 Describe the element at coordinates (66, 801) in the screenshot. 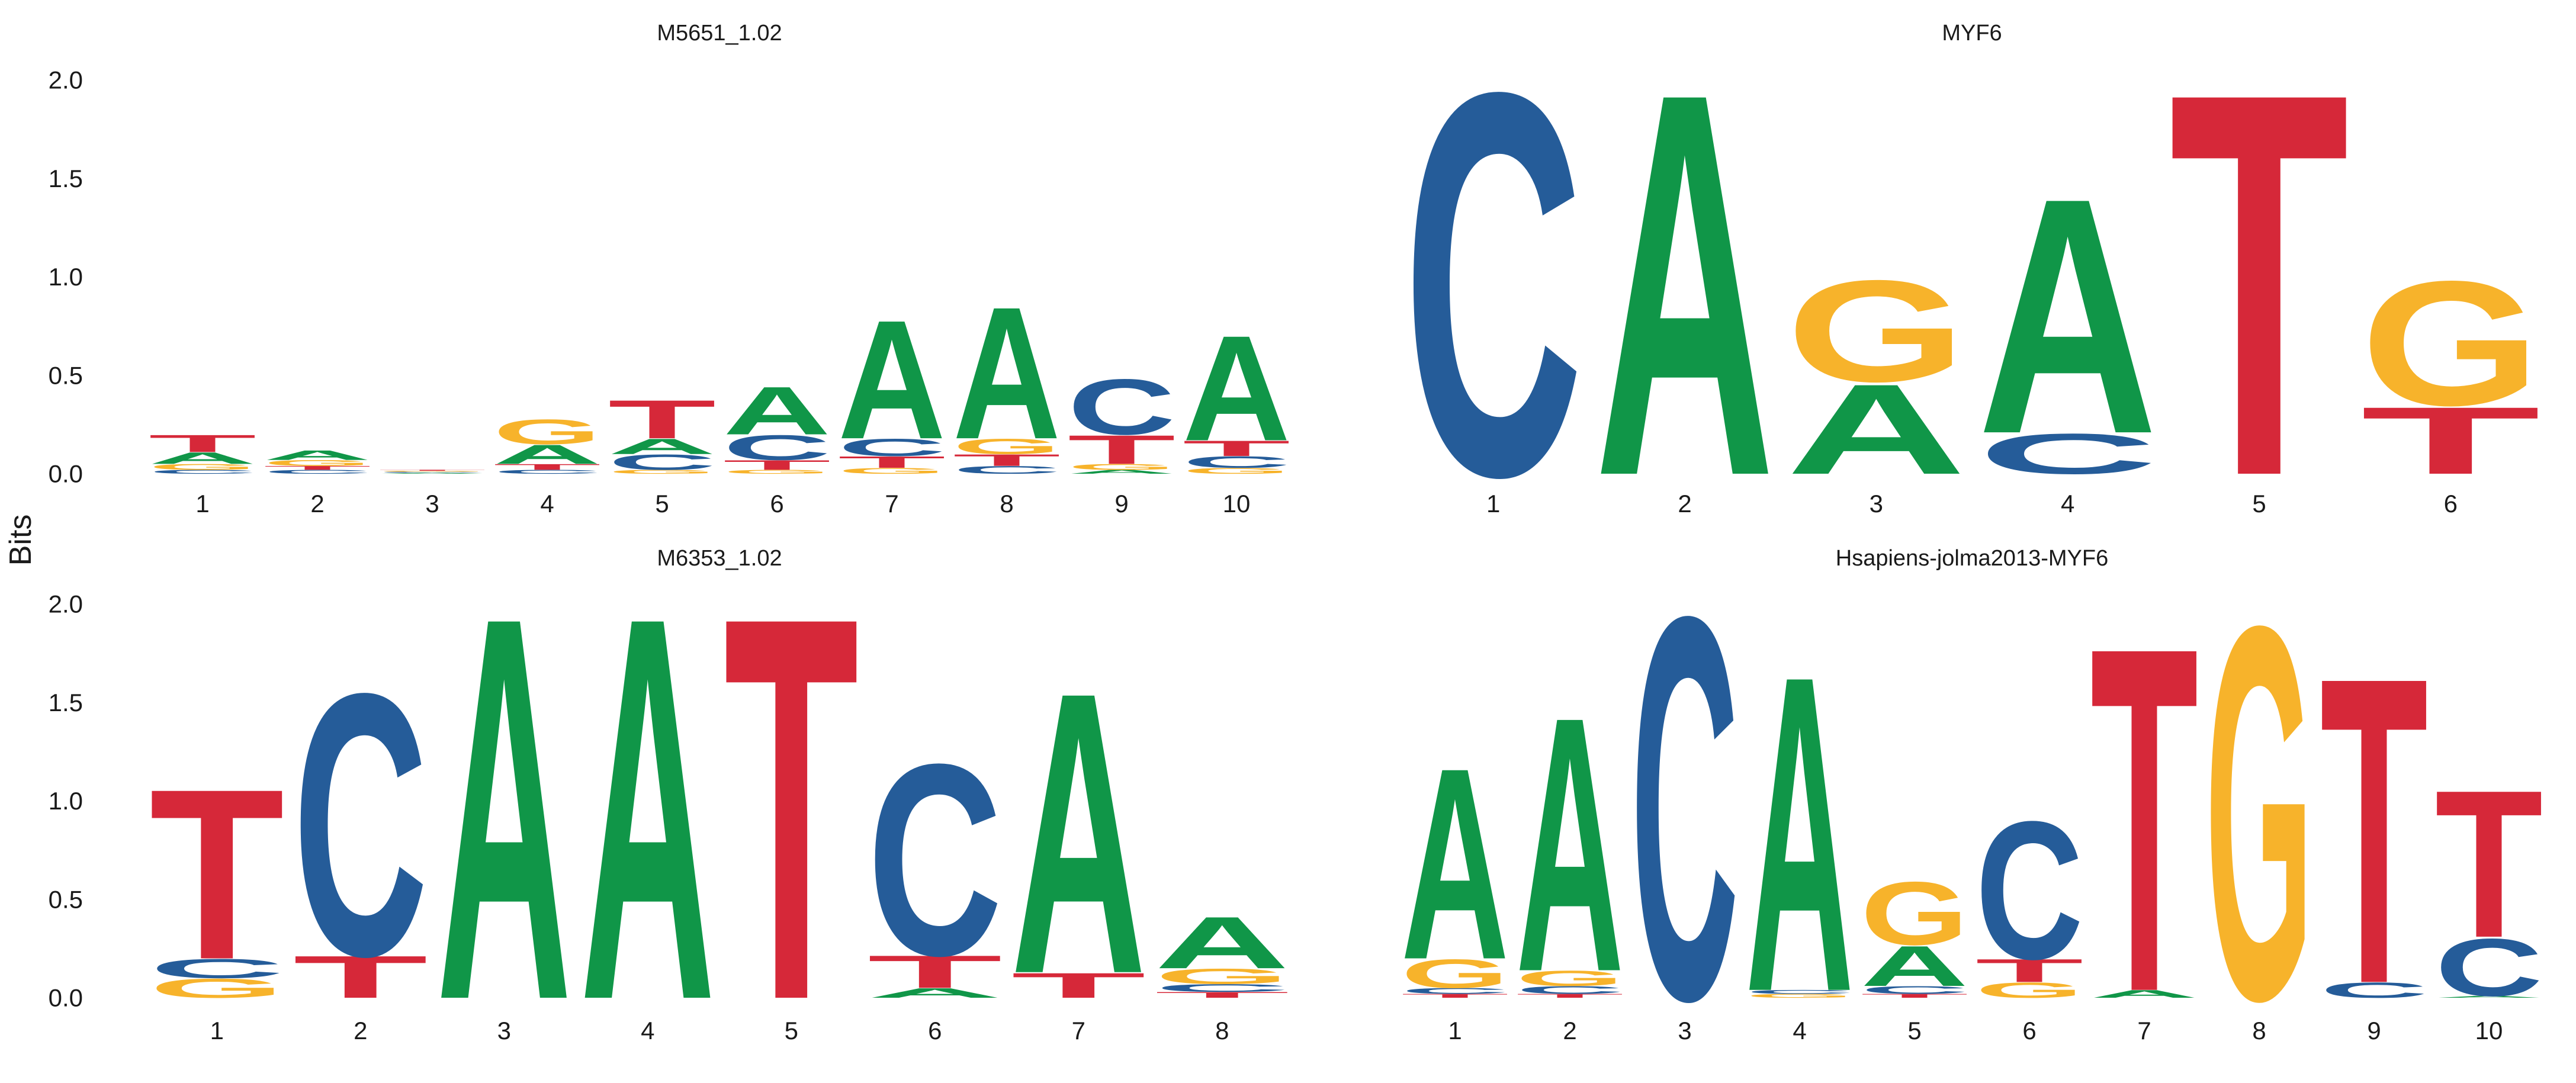

I see `y-tick-label: 1.0` at that location.